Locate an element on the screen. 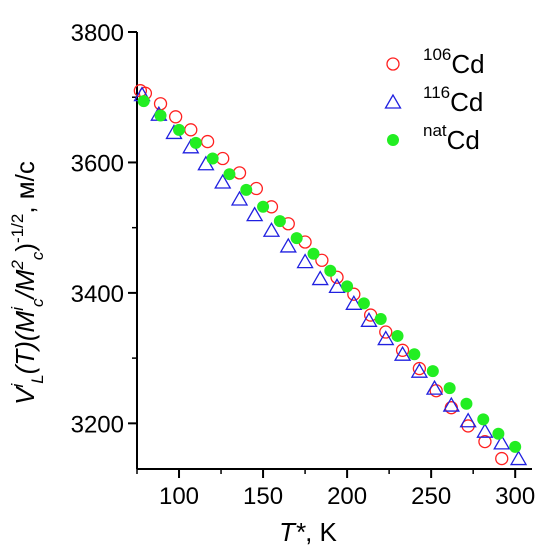 The image size is (550, 550). legend-label: natCd is located at coordinates (451, 138).